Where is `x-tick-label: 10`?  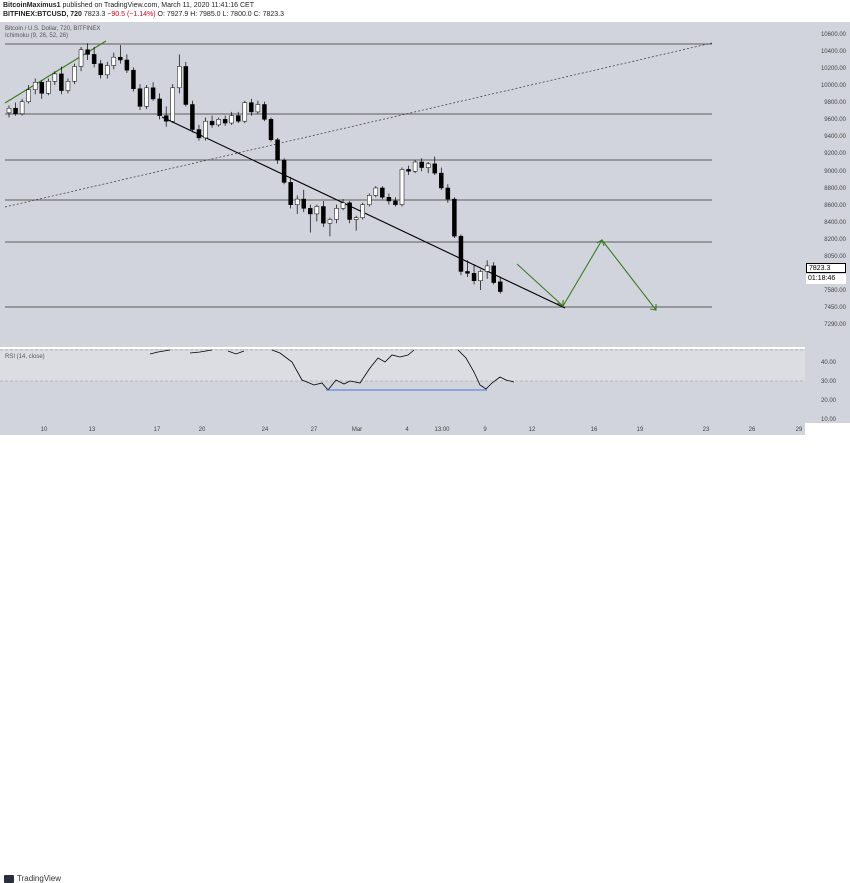
x-tick-label: 10 is located at coordinates (44, 430).